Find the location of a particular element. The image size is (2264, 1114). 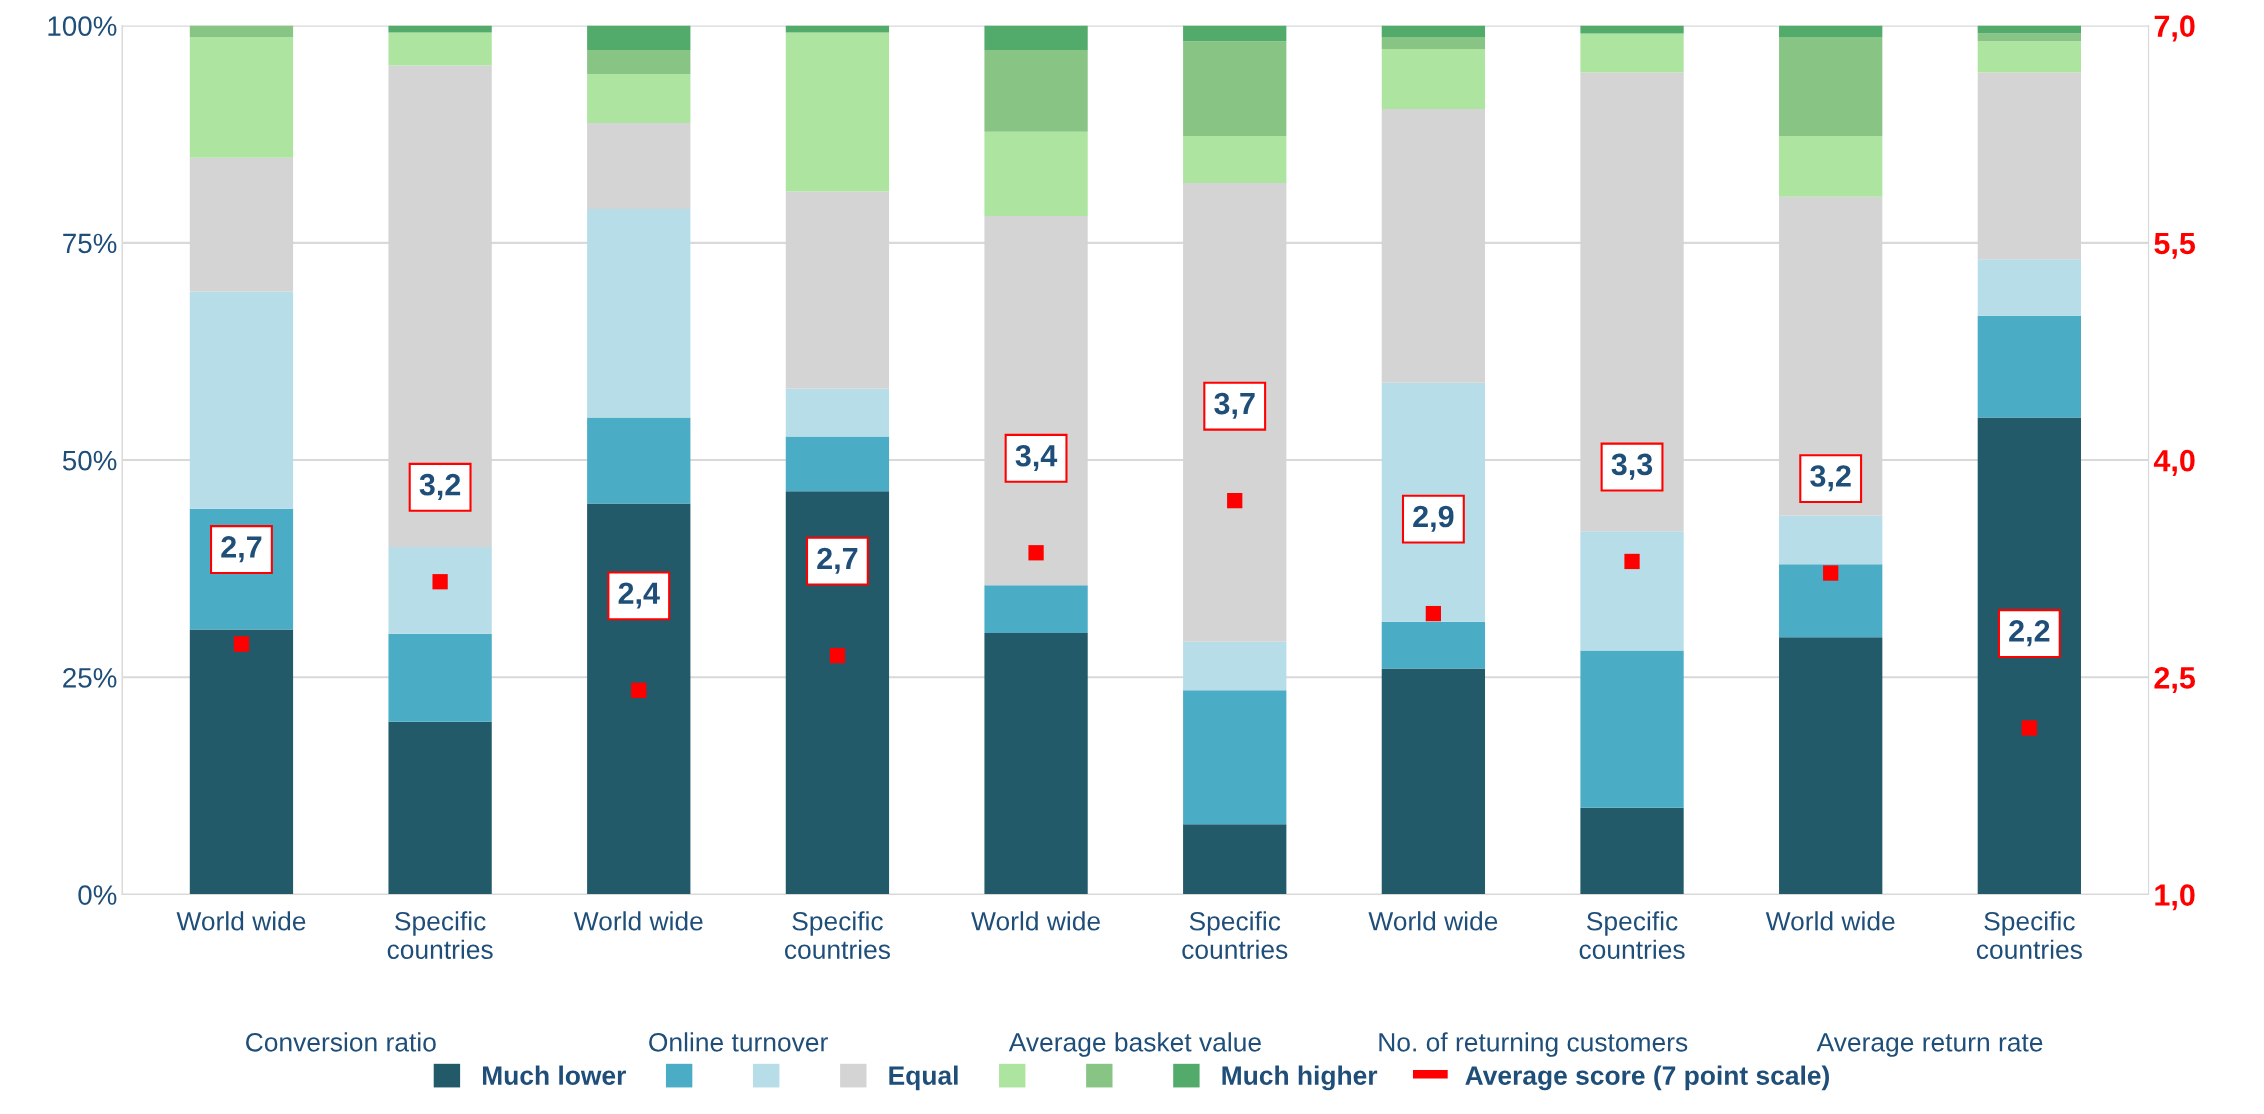

y2-tick-label: 4,0 is located at coordinates (2174, 462).